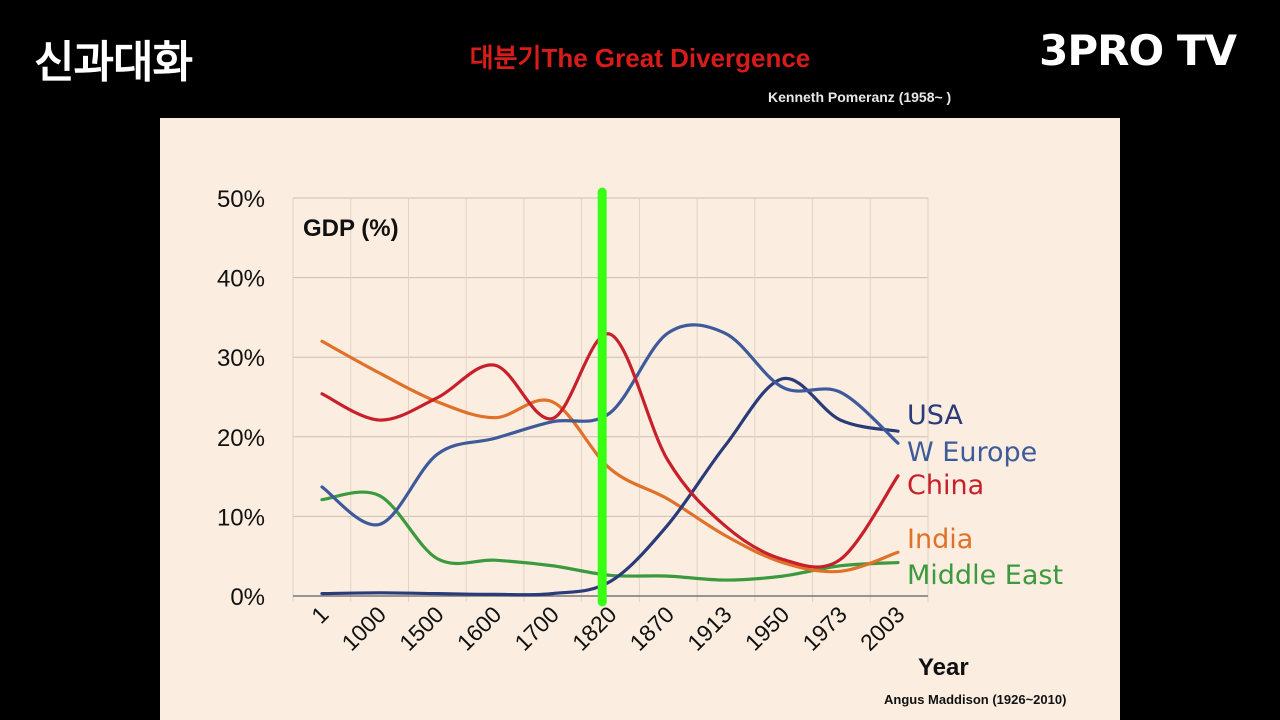 This screenshot has height=720, width=1280. What do you see at coordinates (882, 628) in the screenshot?
I see `x-tick-label: 2003` at bounding box center [882, 628].